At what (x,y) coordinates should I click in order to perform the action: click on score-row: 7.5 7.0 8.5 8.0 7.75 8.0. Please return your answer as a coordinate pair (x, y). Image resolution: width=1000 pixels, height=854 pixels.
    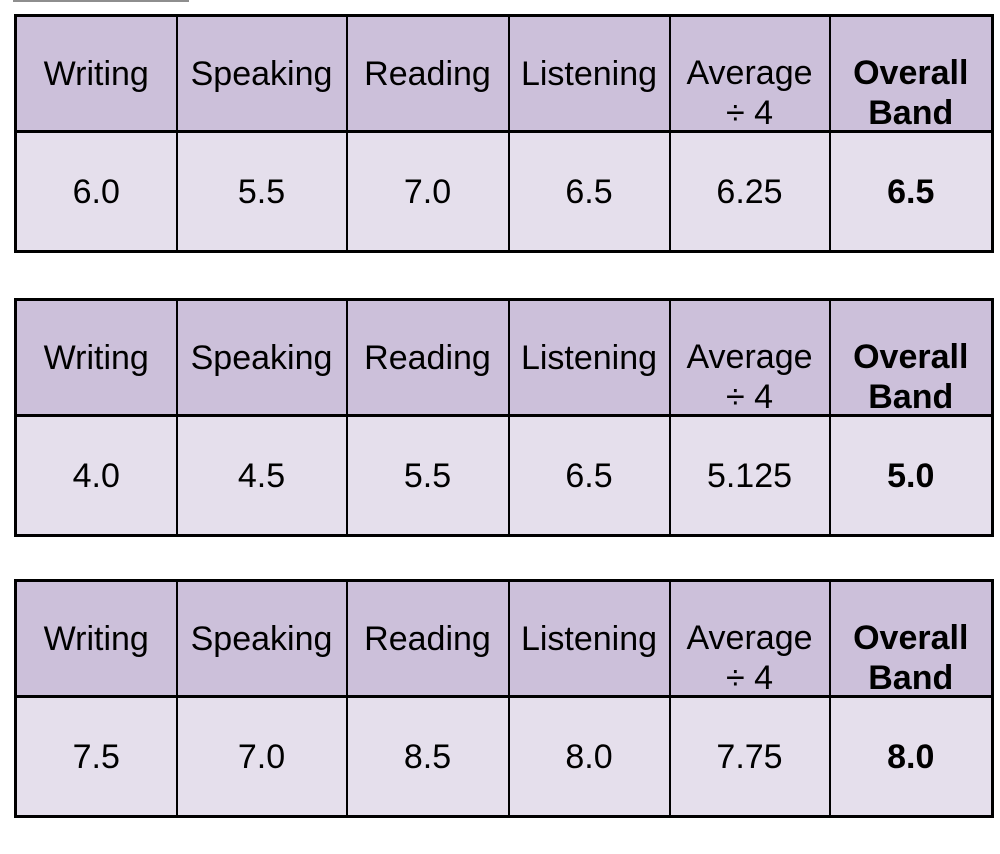
    Looking at the image, I should click on (504, 756).